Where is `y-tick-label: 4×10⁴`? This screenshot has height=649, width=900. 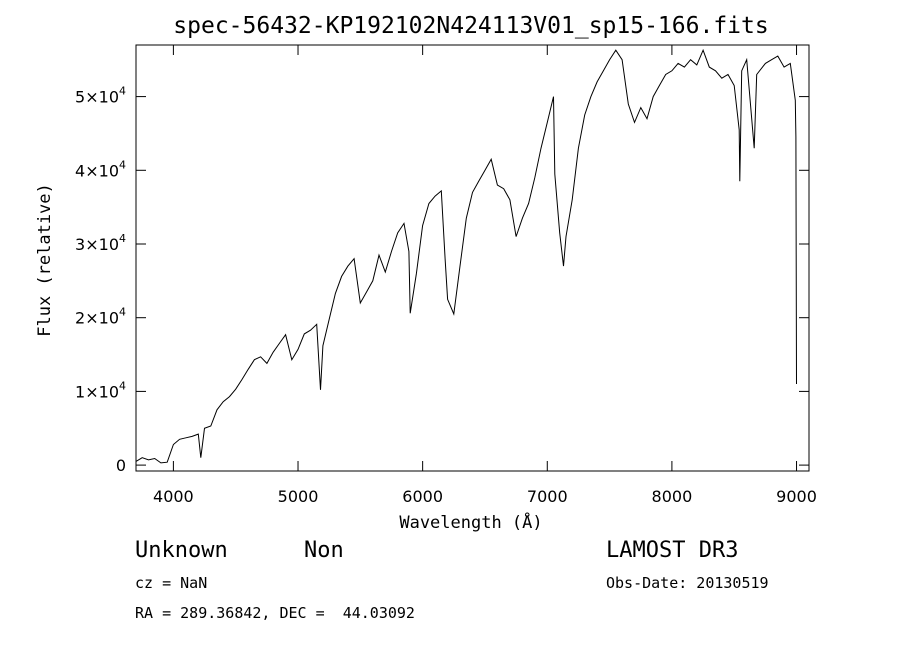 y-tick-label: 4×10⁴ is located at coordinates (100, 169).